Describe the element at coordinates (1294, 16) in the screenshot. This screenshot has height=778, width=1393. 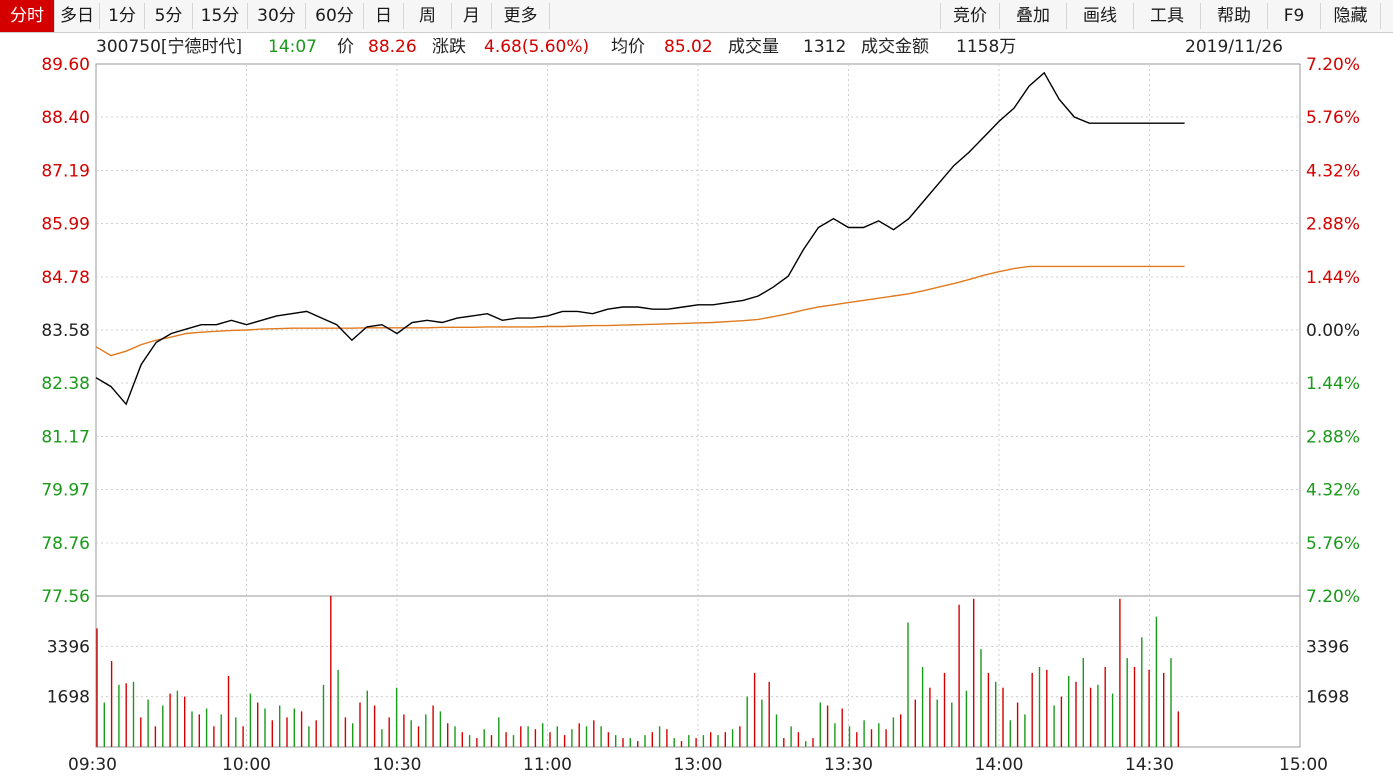
I see `tool-button-5: F9` at that location.